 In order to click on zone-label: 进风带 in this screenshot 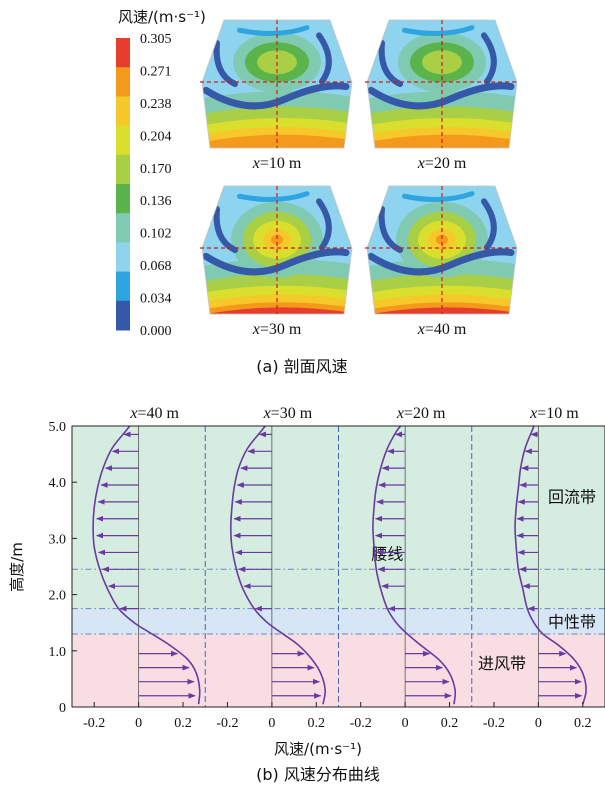, I will do `click(502, 663)`.